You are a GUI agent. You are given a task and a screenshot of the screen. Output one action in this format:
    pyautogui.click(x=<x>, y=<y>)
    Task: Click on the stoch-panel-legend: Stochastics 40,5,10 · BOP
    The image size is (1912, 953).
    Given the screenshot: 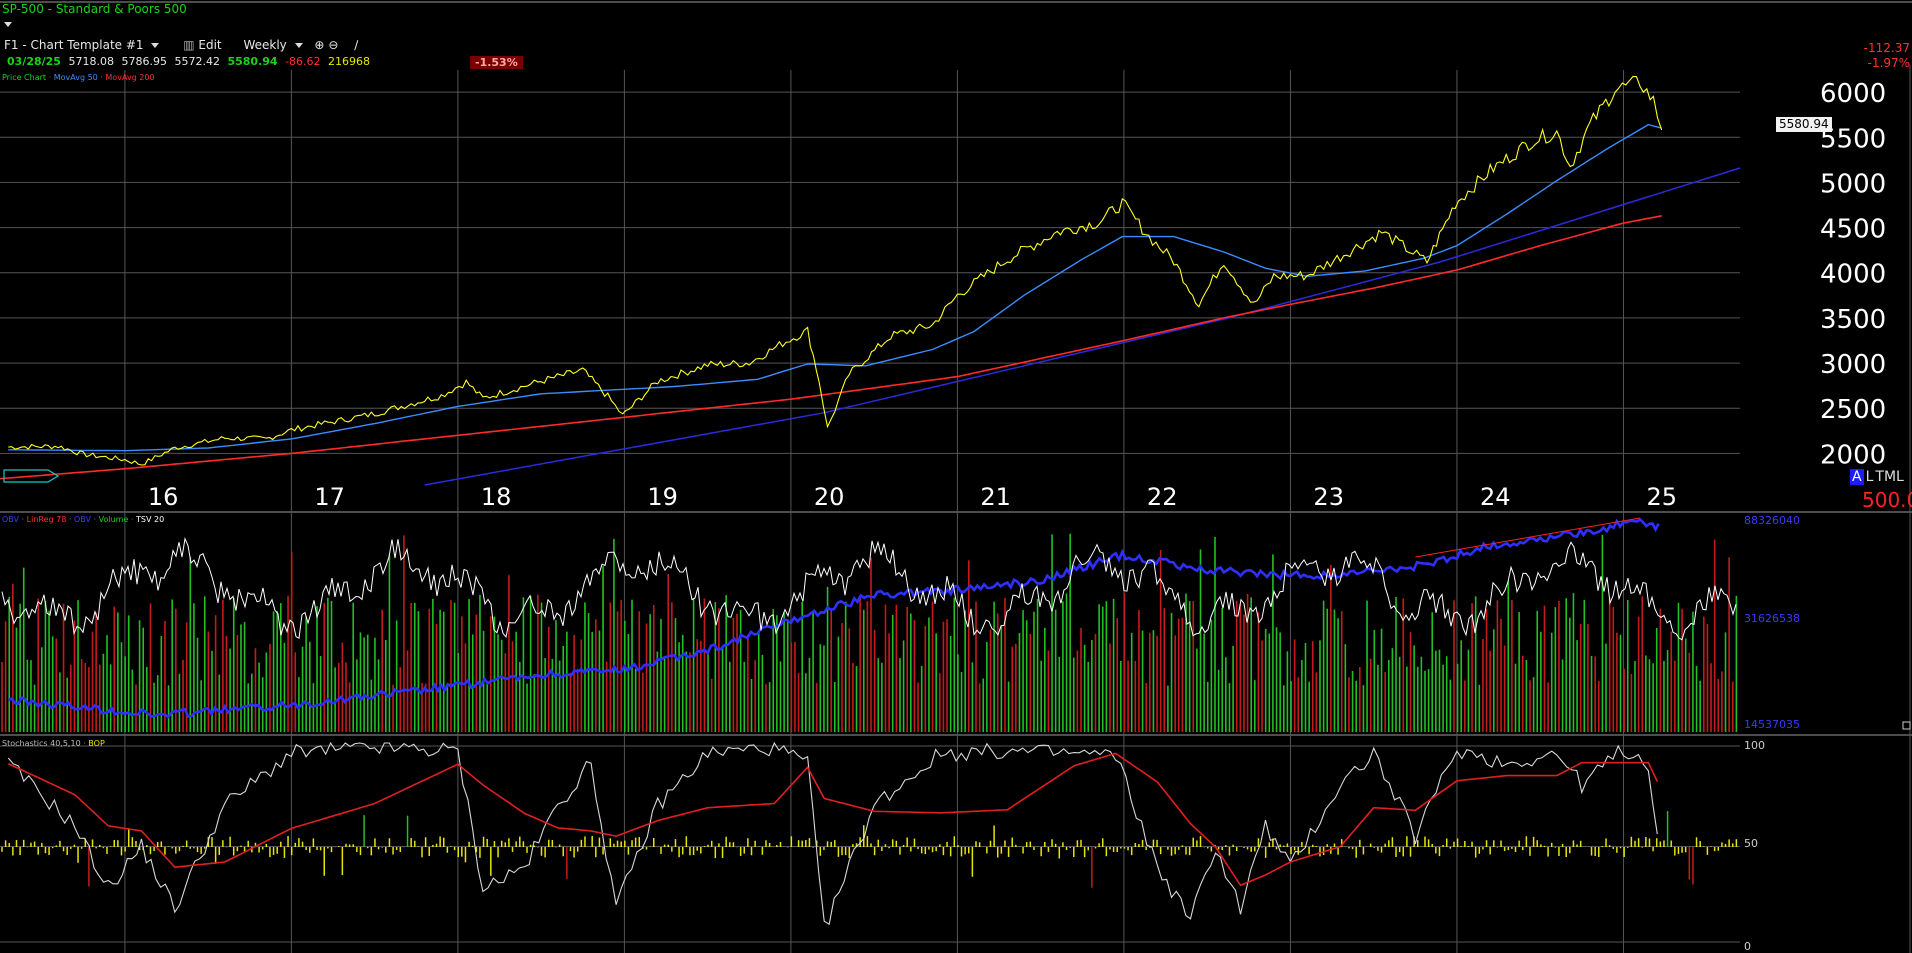 What is the action you would take?
    pyautogui.click(x=53, y=743)
    